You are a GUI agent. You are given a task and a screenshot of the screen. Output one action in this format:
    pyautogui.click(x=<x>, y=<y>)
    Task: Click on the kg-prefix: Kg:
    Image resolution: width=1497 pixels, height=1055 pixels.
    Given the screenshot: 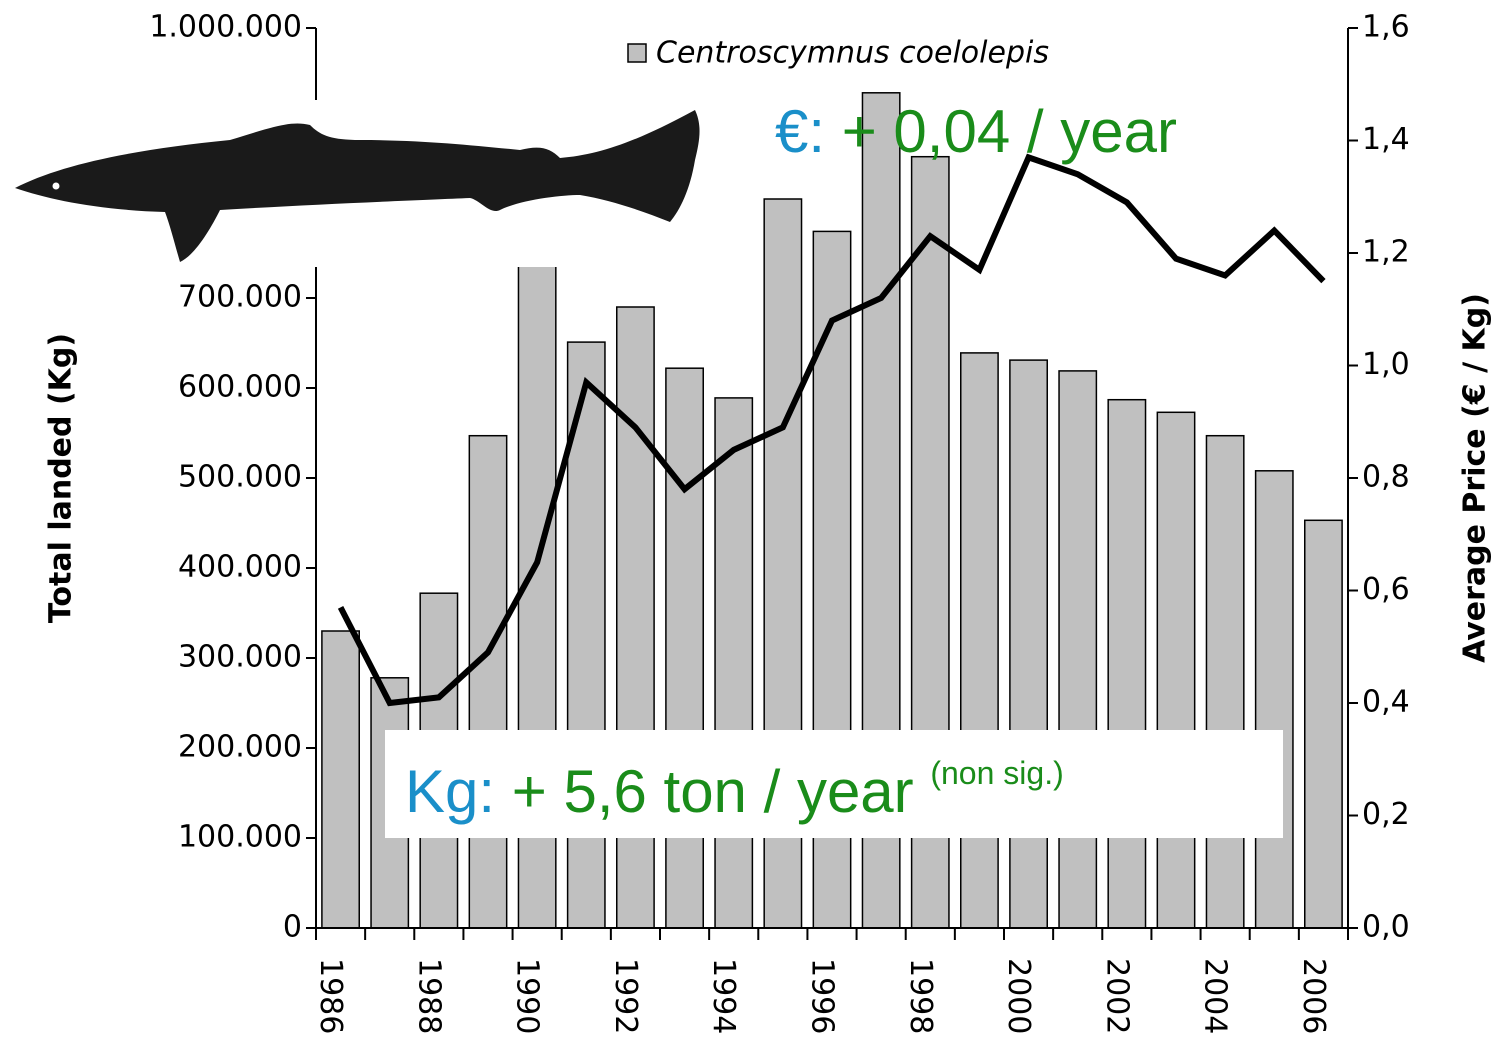 What is the action you would take?
    pyautogui.click(x=450, y=791)
    